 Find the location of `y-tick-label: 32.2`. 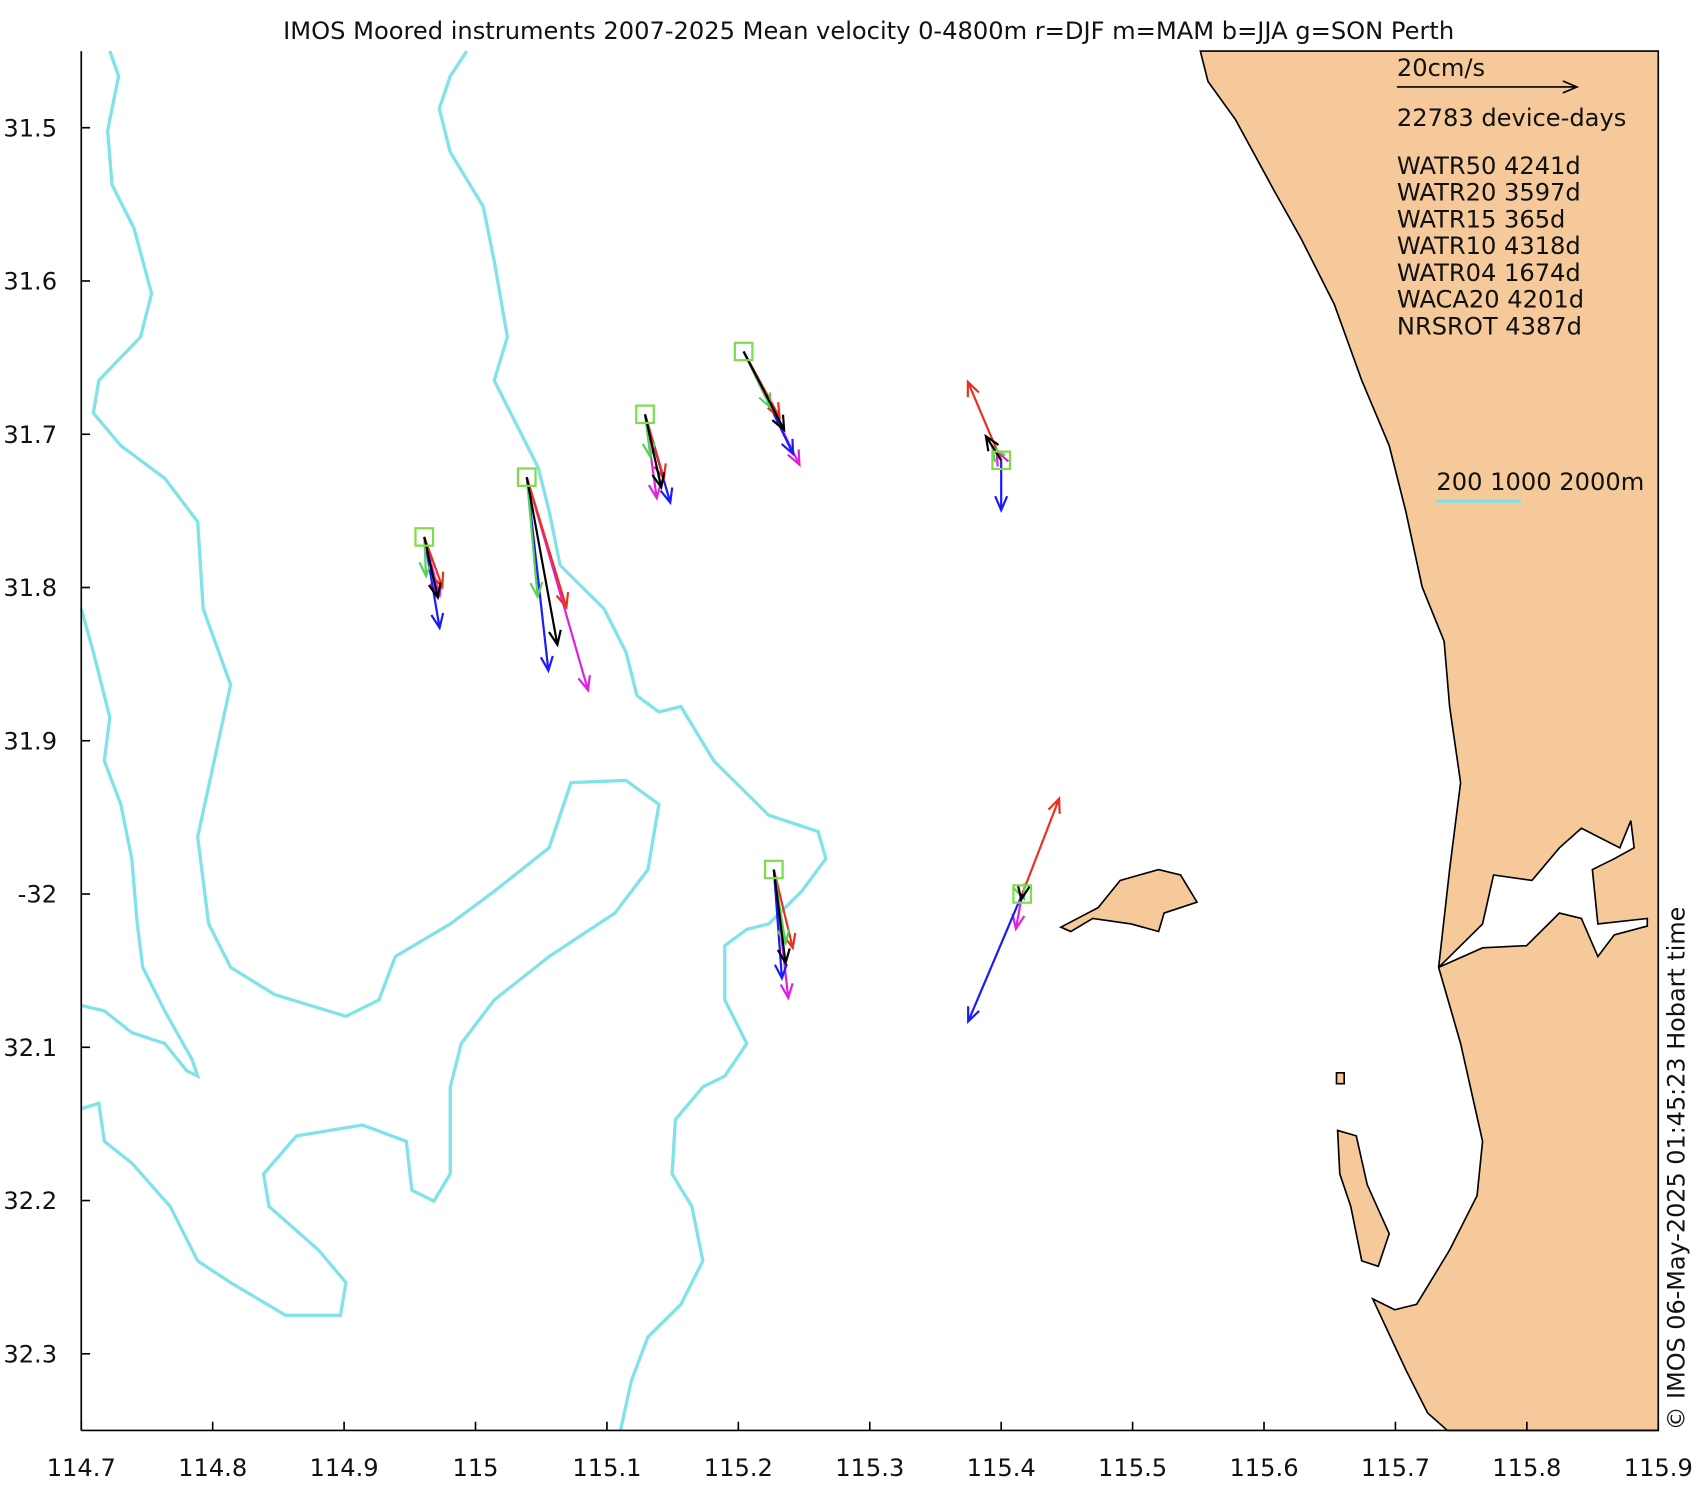

y-tick-label: 32.2 is located at coordinates (30, 1201).